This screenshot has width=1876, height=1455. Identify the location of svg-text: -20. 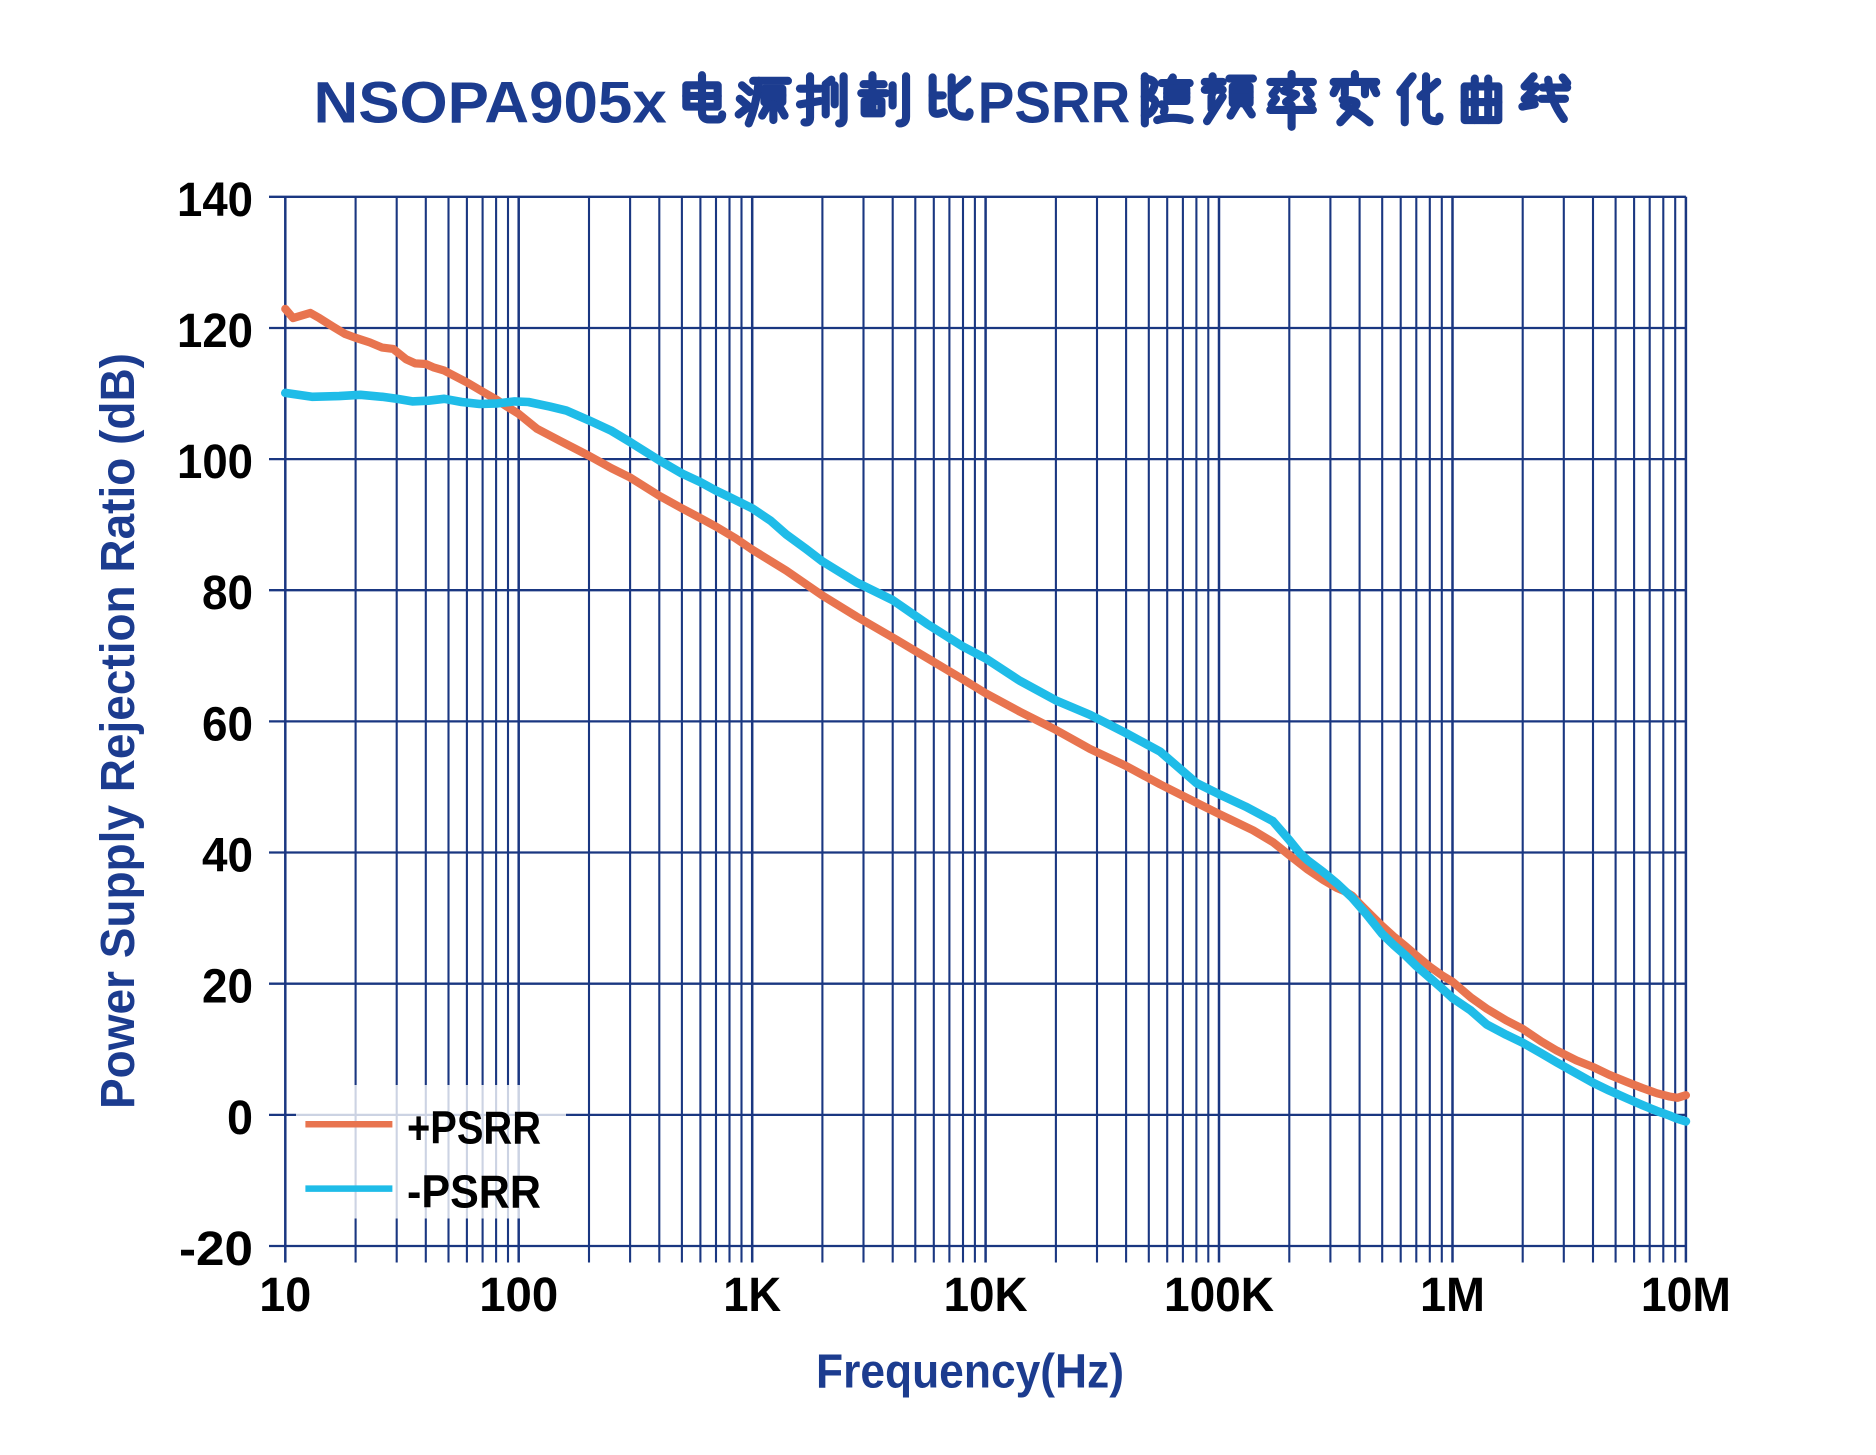
(216, 1249).